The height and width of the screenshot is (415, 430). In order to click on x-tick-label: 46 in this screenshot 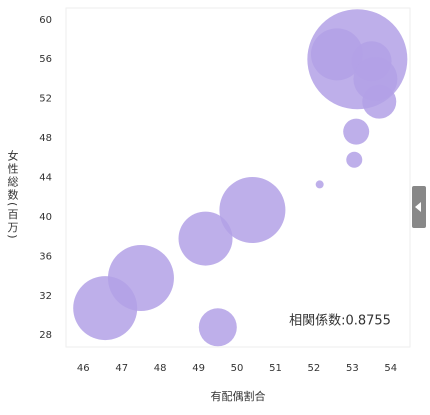, I will do `click(83, 368)`.